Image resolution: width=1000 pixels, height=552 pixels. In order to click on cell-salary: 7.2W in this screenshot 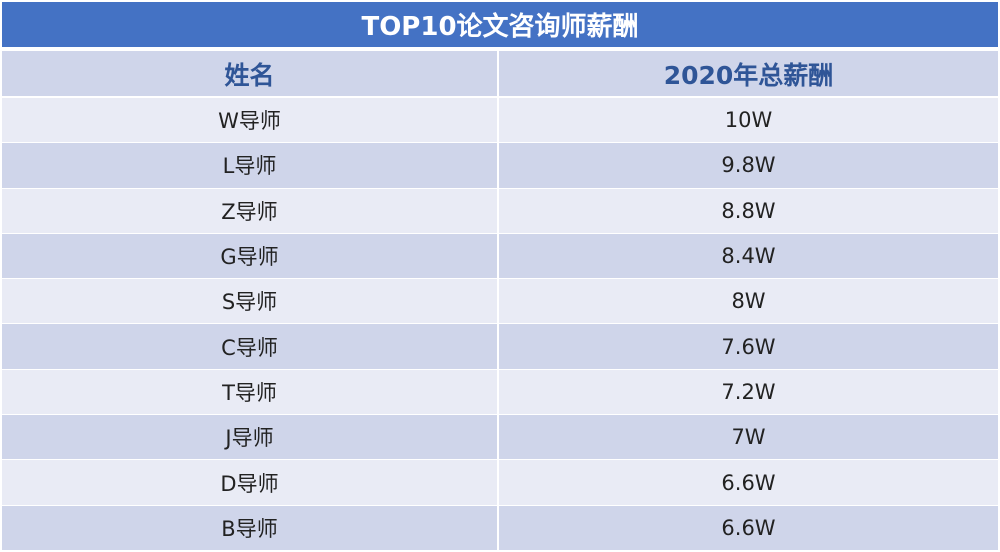, I will do `click(748, 392)`.